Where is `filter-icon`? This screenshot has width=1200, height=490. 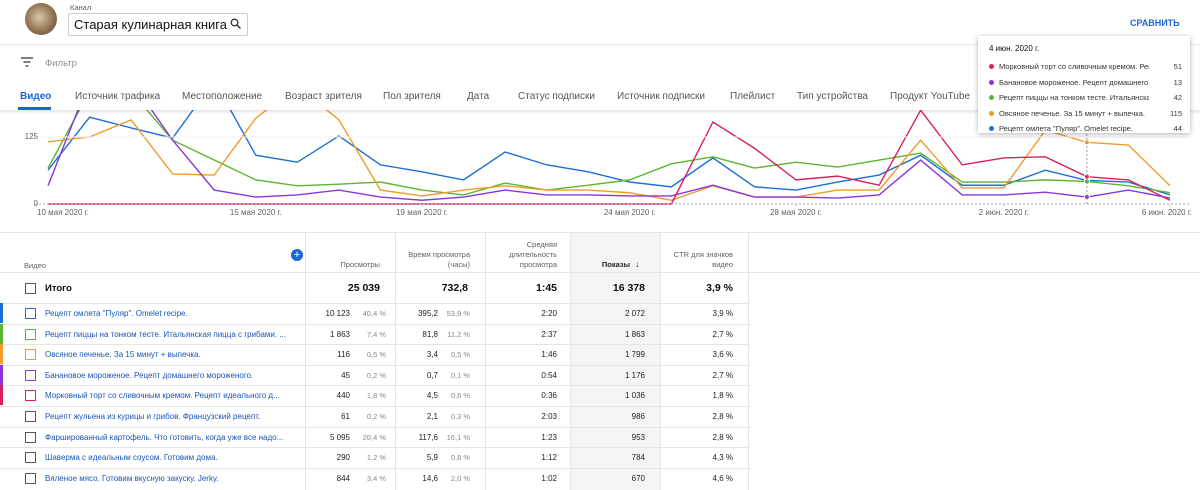 filter-icon is located at coordinates (27, 62).